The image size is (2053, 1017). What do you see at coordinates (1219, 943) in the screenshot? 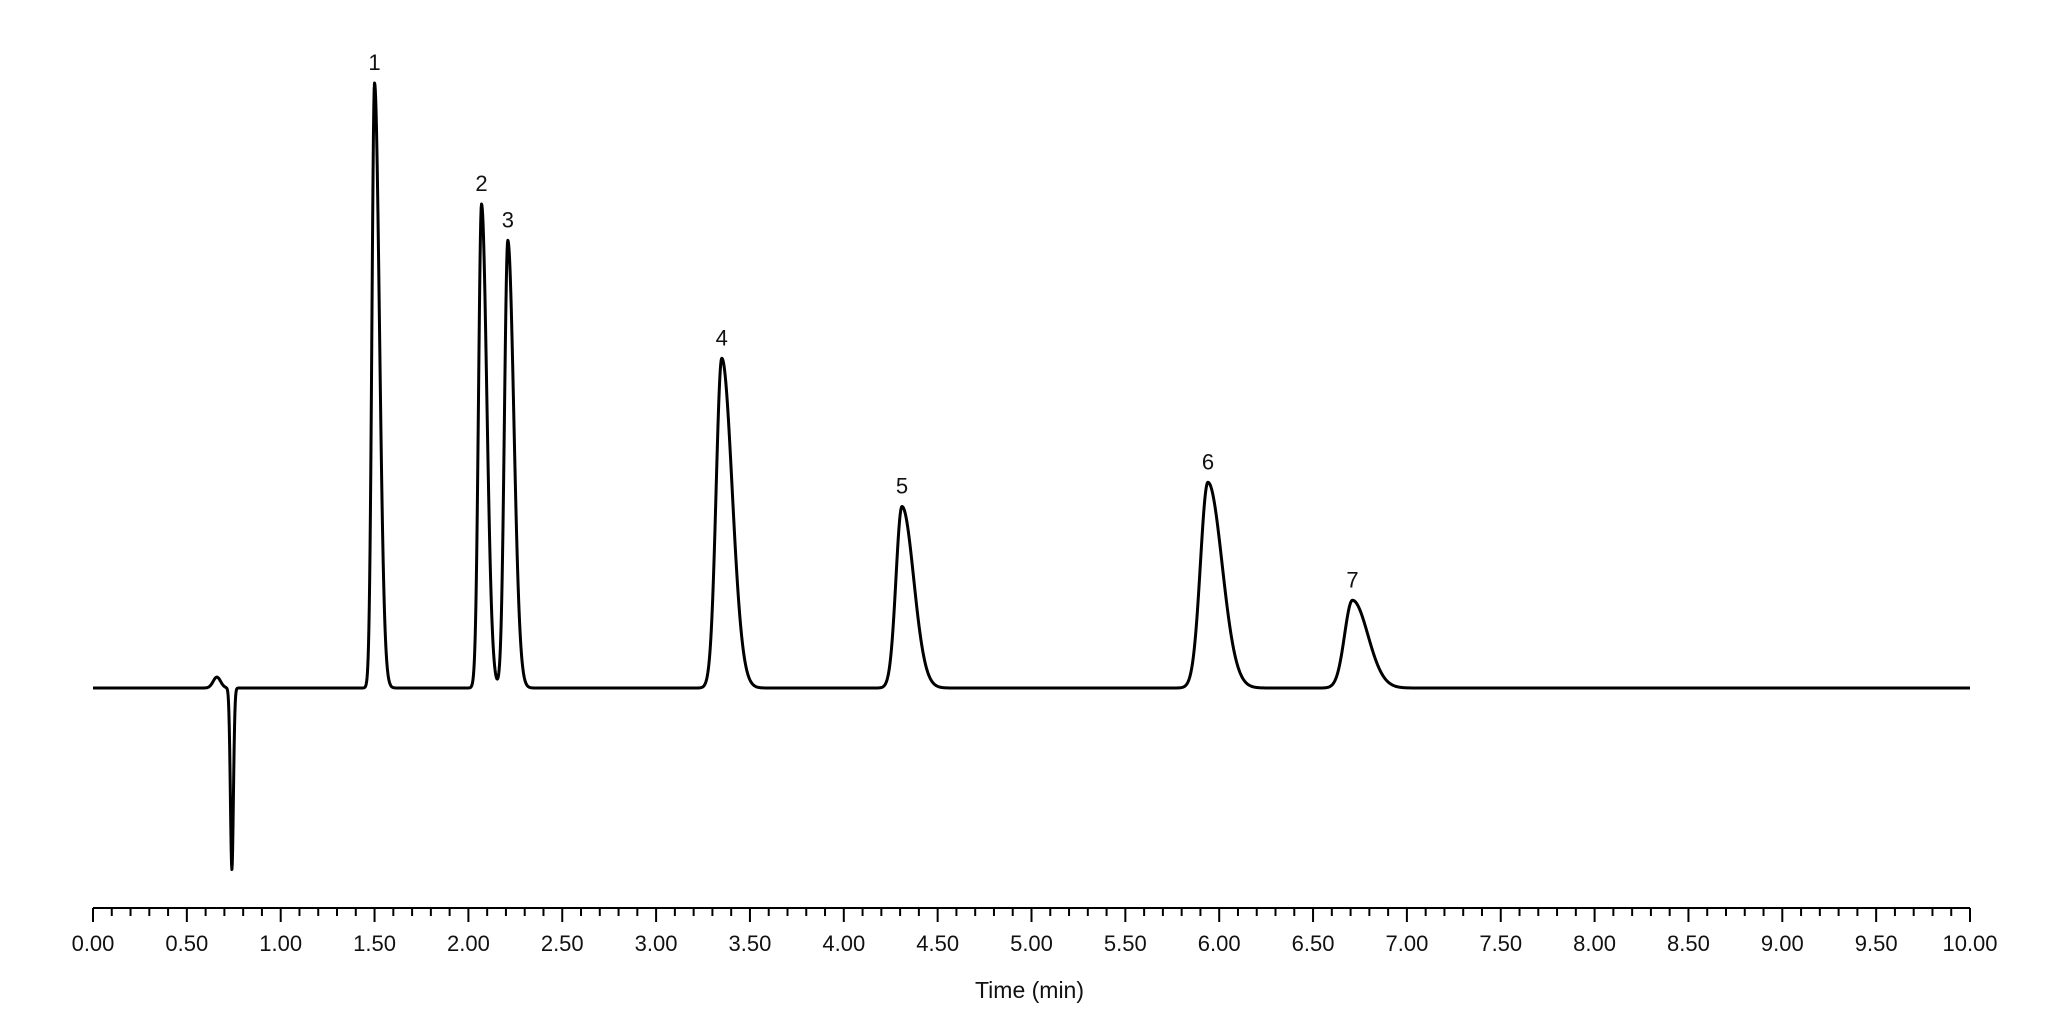
I see `x-tick-label: 6.00` at bounding box center [1219, 943].